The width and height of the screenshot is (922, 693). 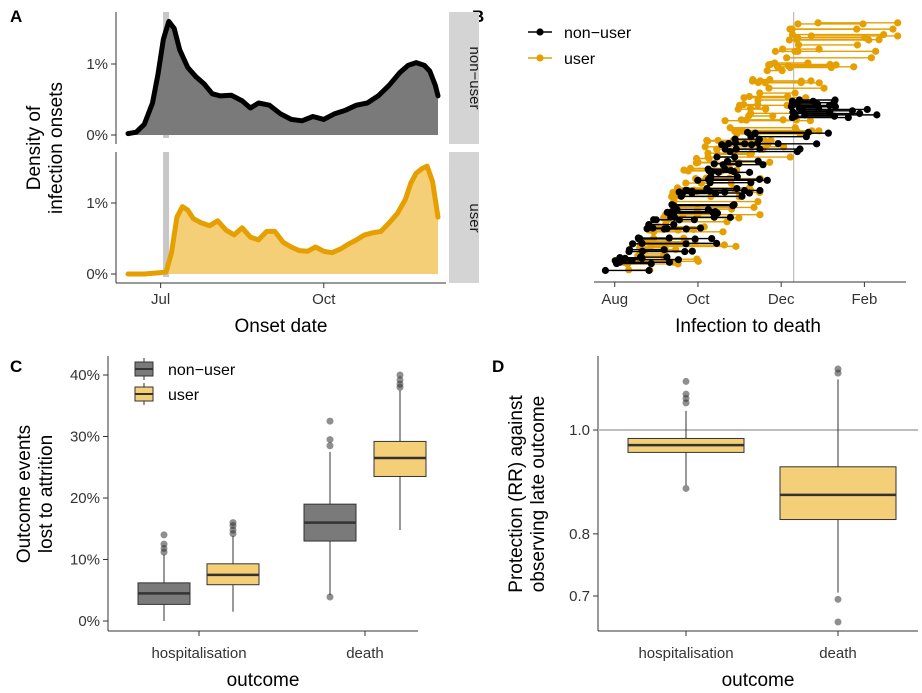 What do you see at coordinates (838, 653) in the screenshot?
I see `x-tick-label-d: death` at bounding box center [838, 653].